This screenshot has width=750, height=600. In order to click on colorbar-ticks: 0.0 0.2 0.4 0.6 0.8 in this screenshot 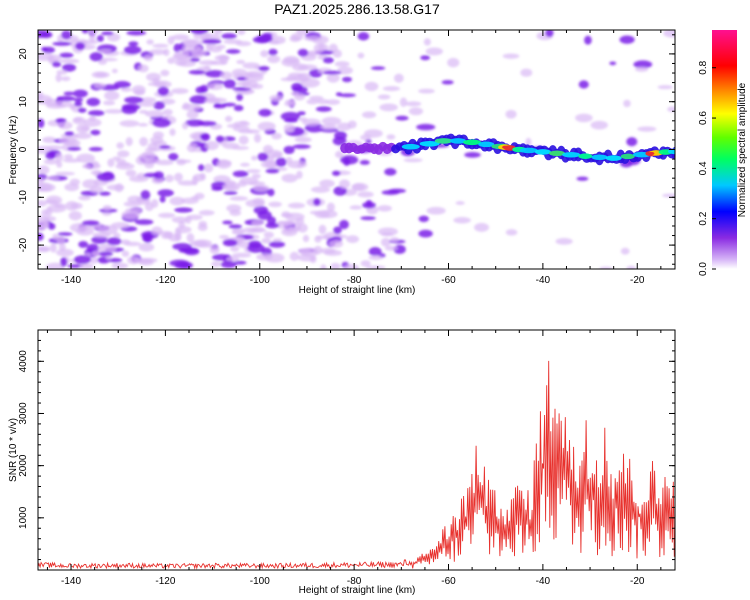, I will do `click(707, 168)`.